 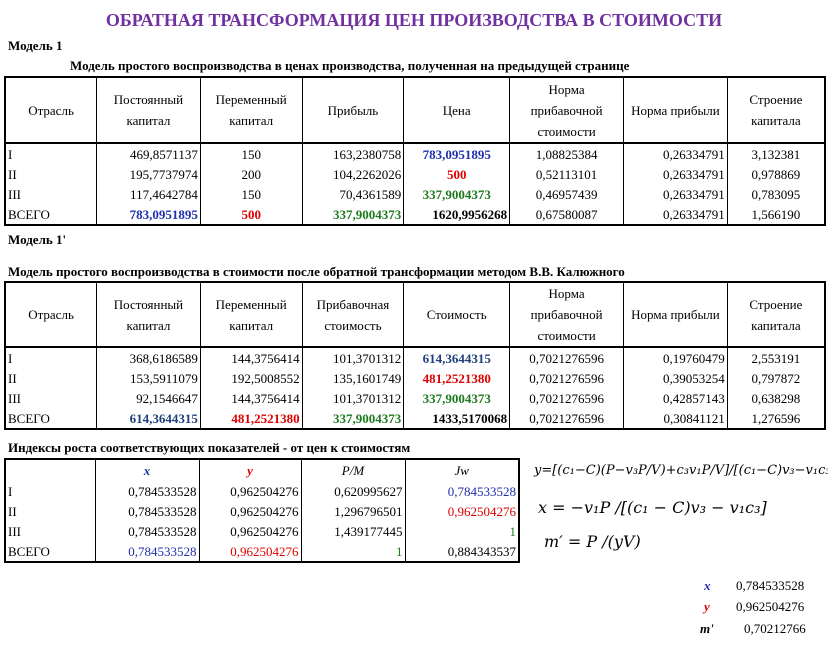 What do you see at coordinates (707, 628) in the screenshot?
I see `result-m-label: m'` at bounding box center [707, 628].